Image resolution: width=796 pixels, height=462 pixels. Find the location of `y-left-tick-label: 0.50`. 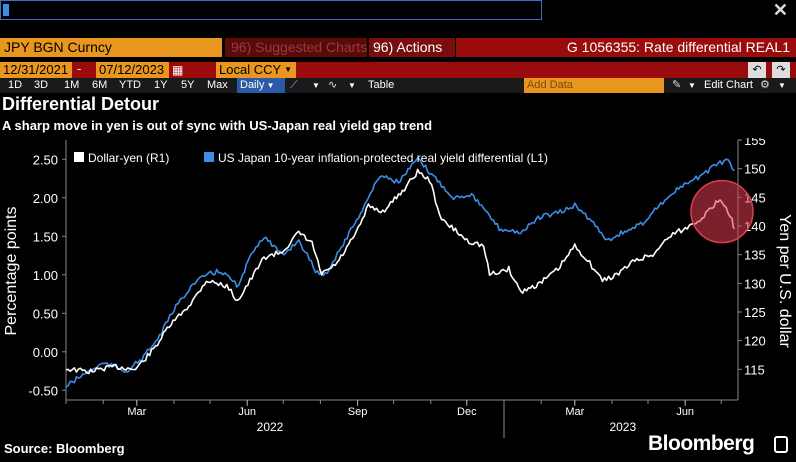

y-left-tick-label: 0.50 is located at coordinates (45, 313).